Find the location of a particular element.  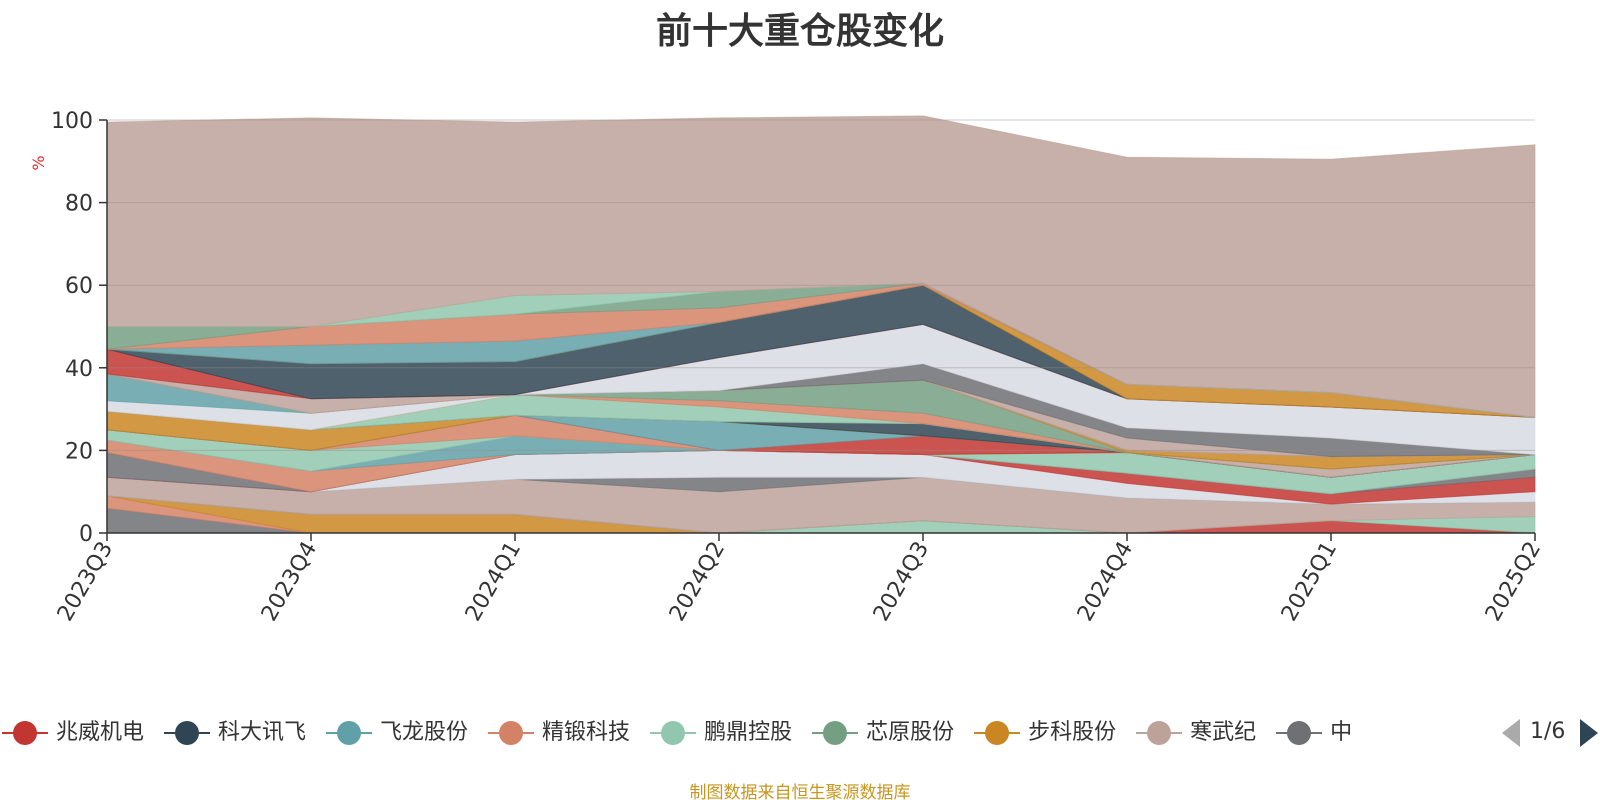

x-tick-label: 2025Q2 is located at coordinates (1513, 582).